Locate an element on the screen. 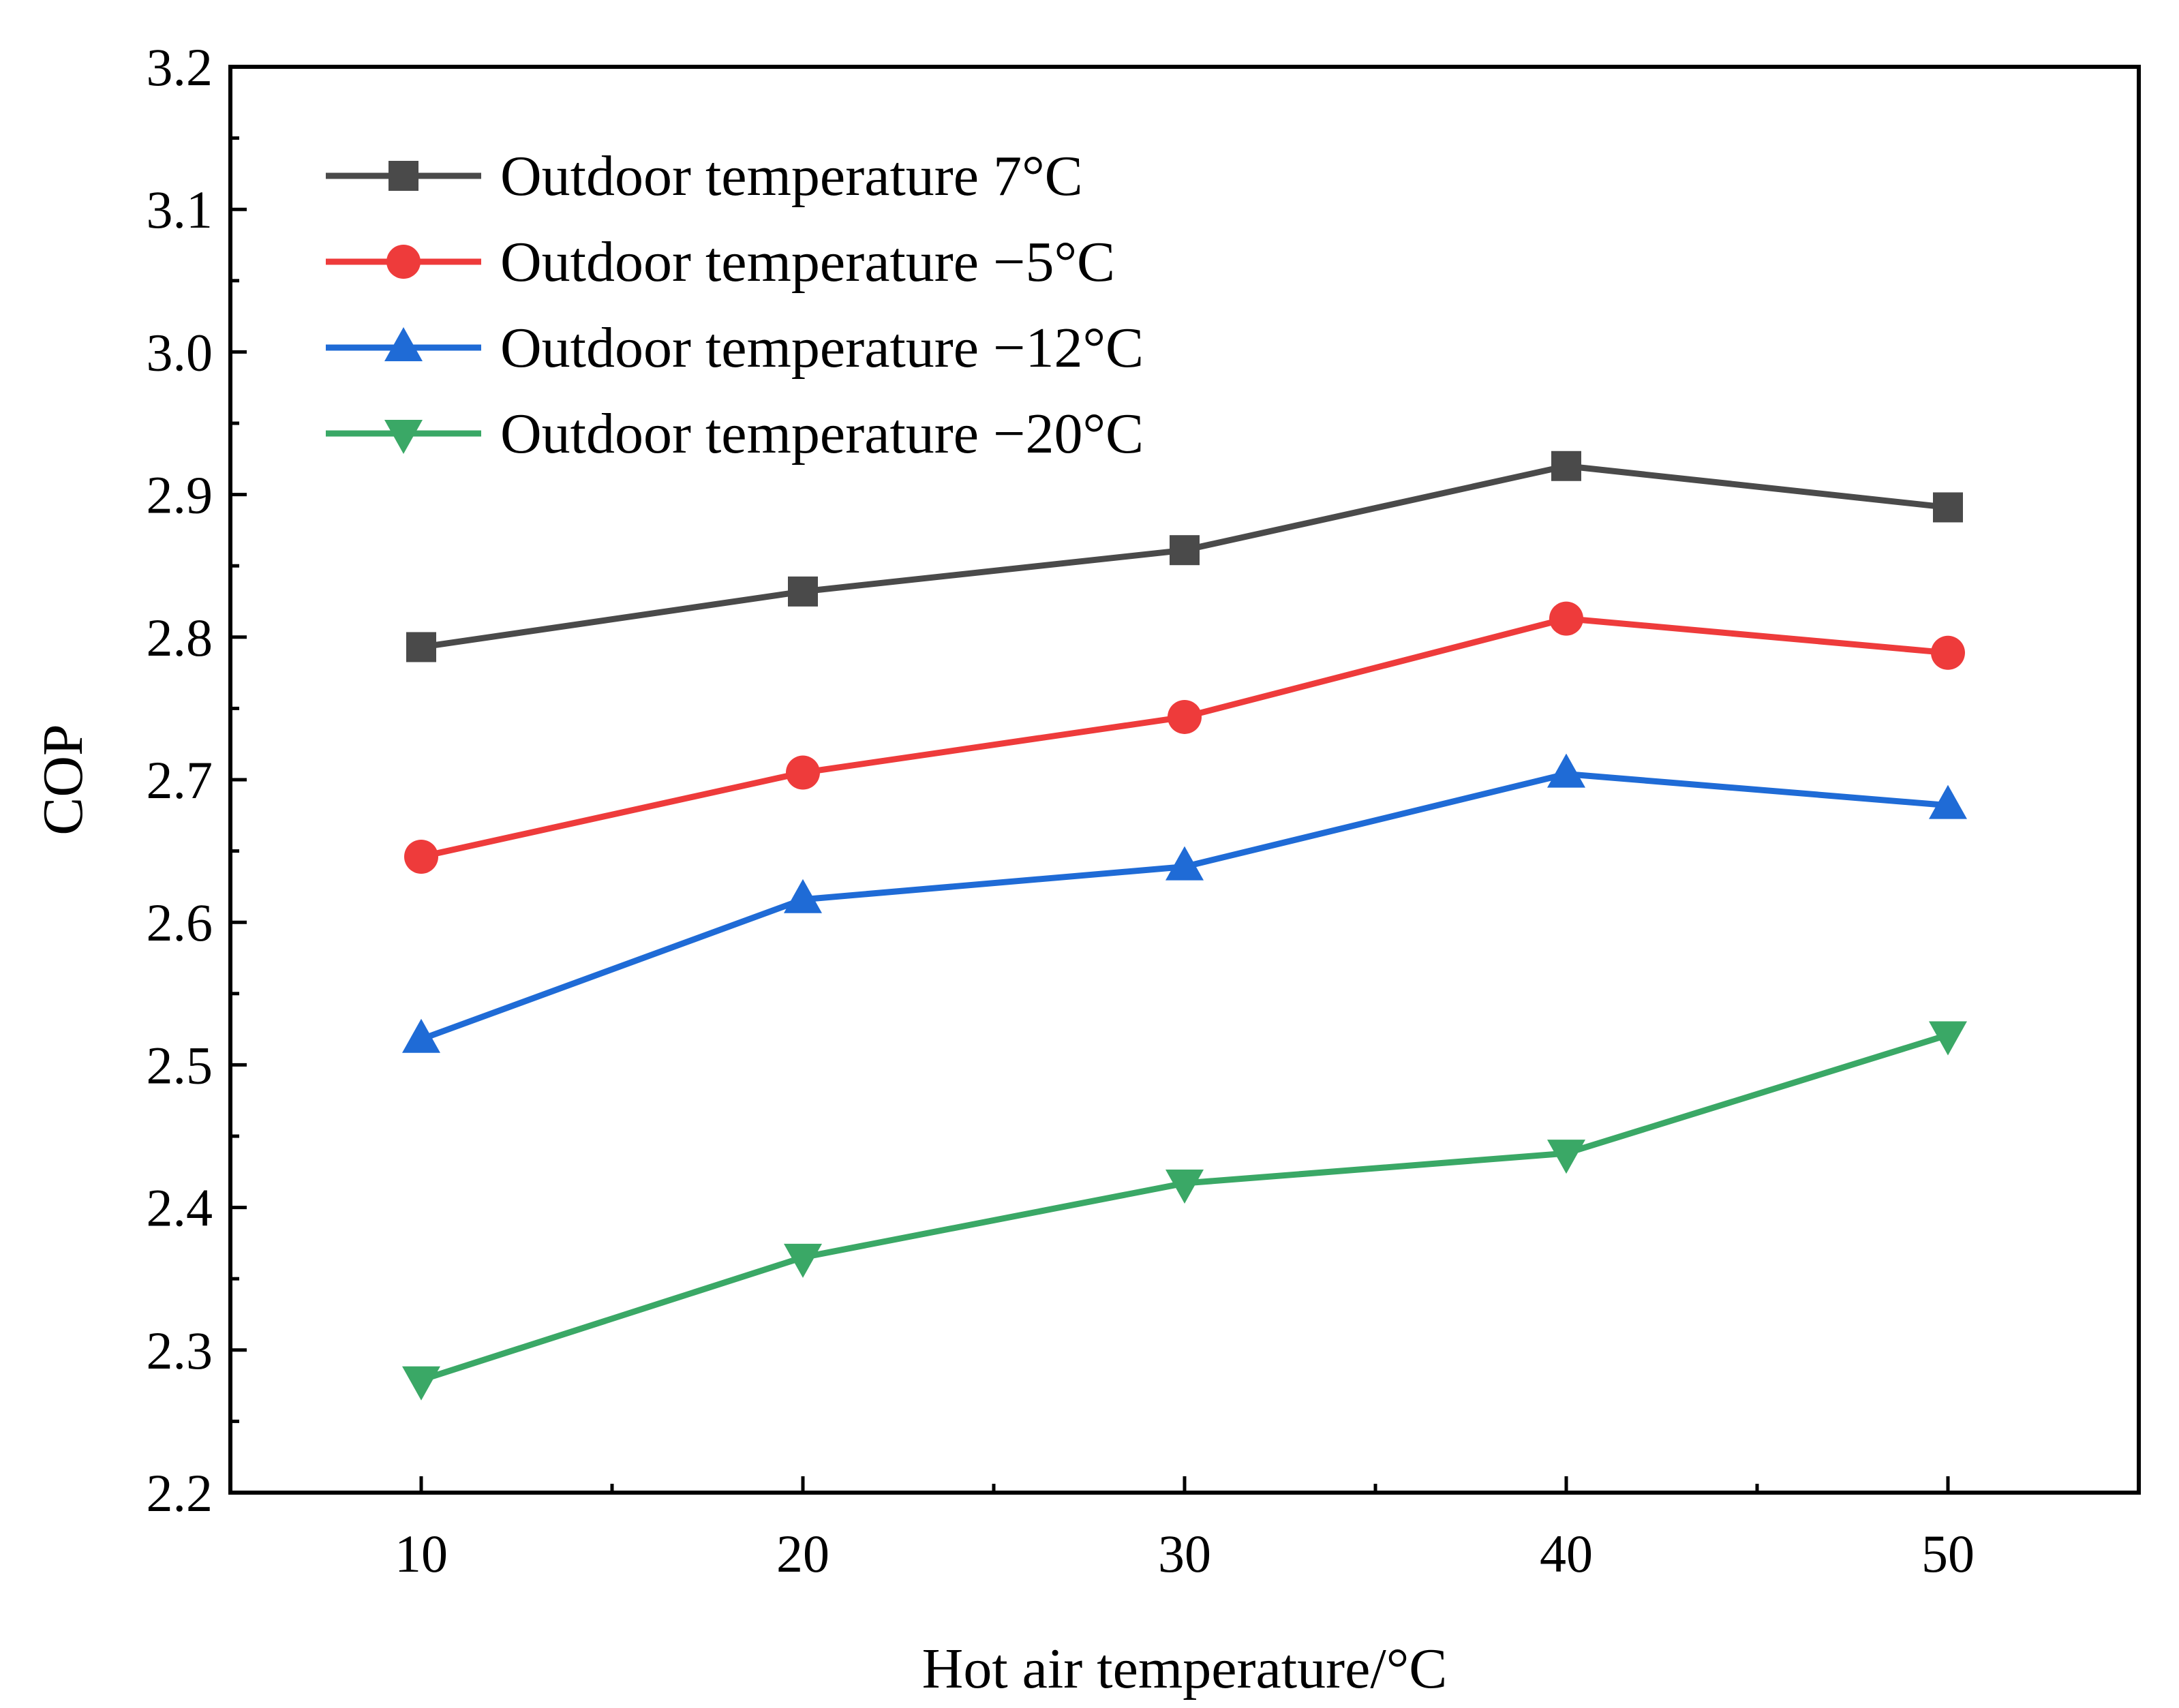 The width and height of the screenshot is (2179, 1708). legend-label: Outdoor temperature −12°C is located at coordinates (822, 348).